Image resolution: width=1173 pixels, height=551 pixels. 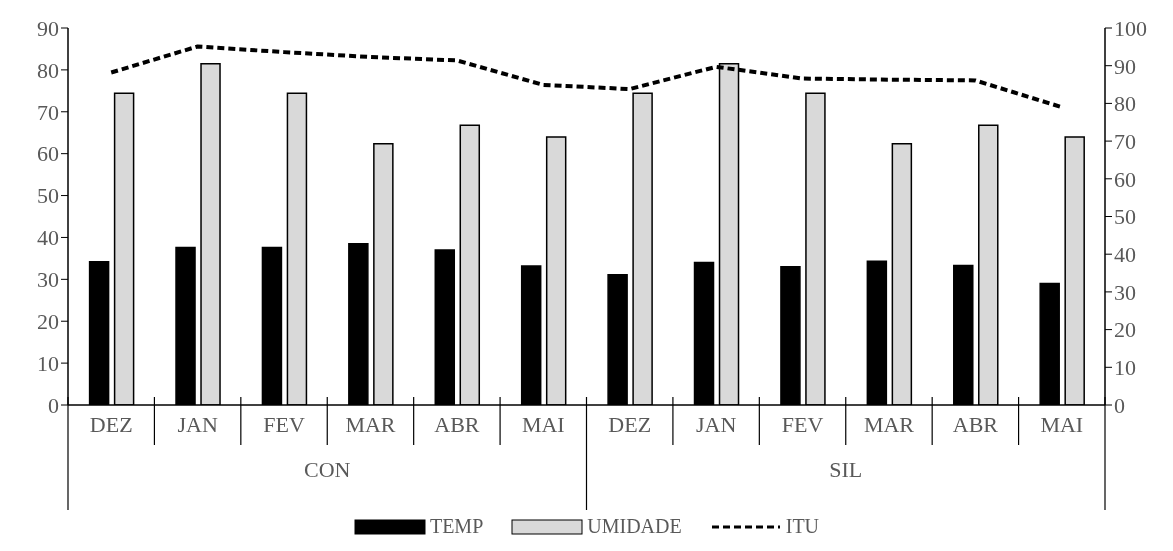 I want to click on y2-tick-label: 20, so click(x=1125, y=330).